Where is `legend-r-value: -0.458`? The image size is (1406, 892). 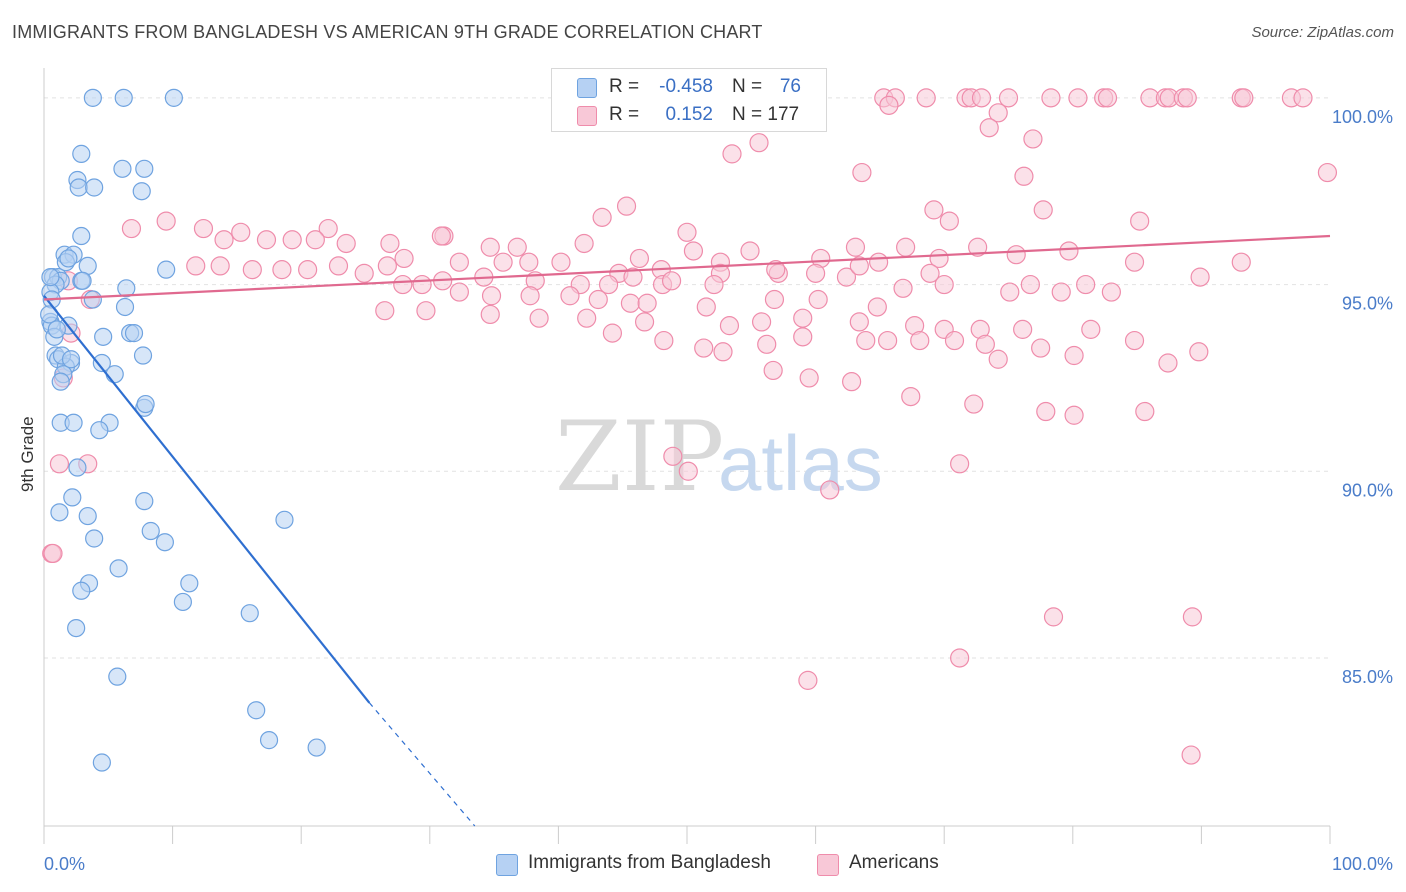
legend-r-value: -0.458 is located at coordinates (686, 86).